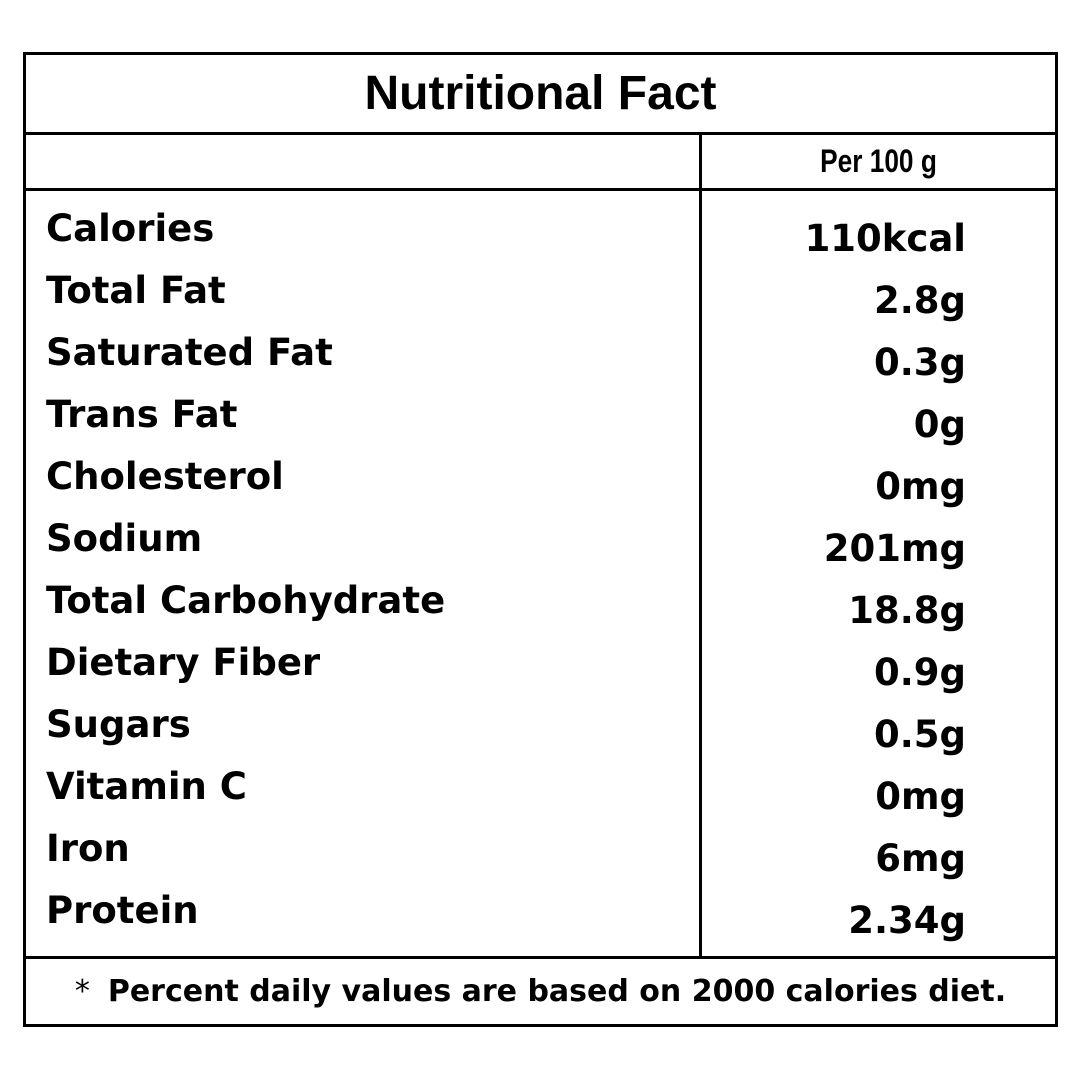 The width and height of the screenshot is (1080, 1080). What do you see at coordinates (885, 238) in the screenshot?
I see `nutrient-value: 110kcal` at bounding box center [885, 238].